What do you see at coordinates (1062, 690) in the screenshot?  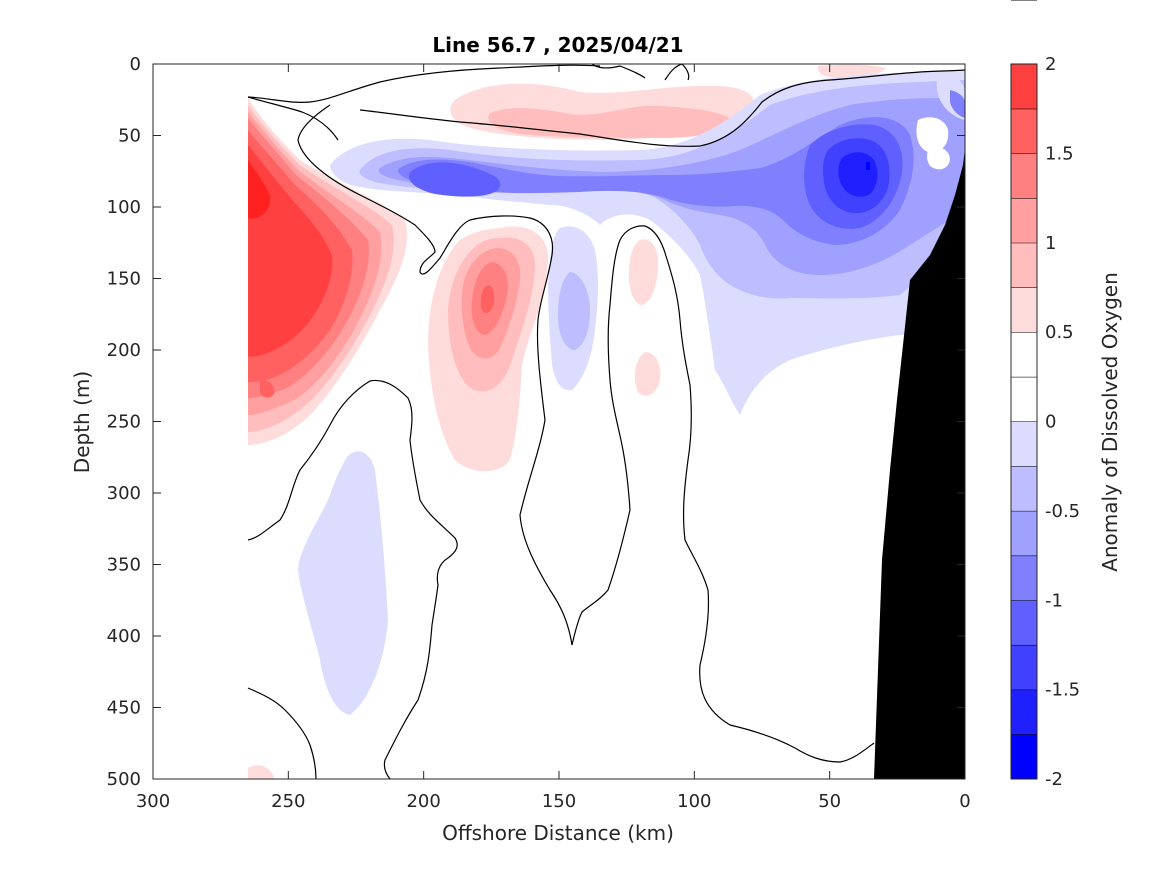 I see `colorbar-tick-label: -1.5` at bounding box center [1062, 690].